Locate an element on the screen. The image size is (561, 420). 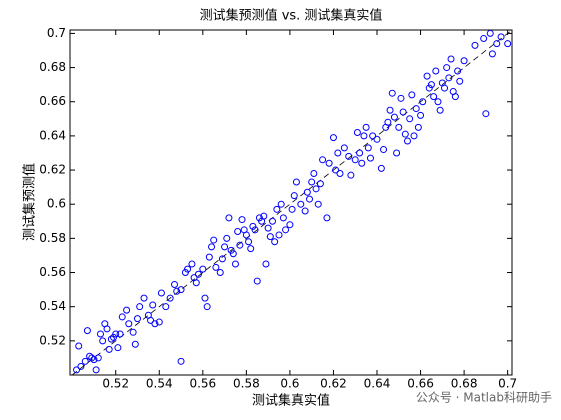
y-tick-label: 0.52 is located at coordinates (52, 340).